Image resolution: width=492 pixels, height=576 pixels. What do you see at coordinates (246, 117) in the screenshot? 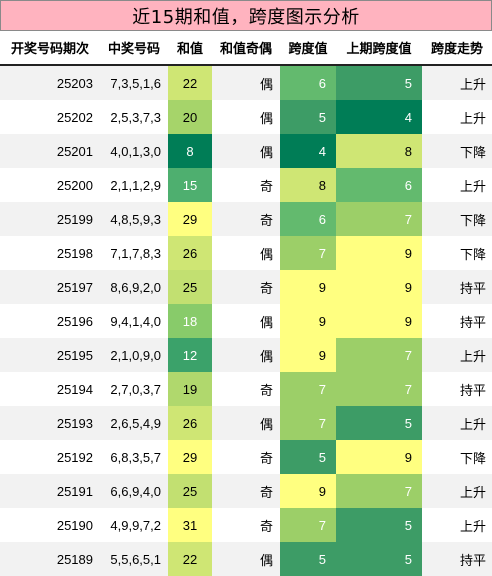
I see `table-row: 25202 2,5,3,7,3 20 偶 5 4 上升` at bounding box center [246, 117].